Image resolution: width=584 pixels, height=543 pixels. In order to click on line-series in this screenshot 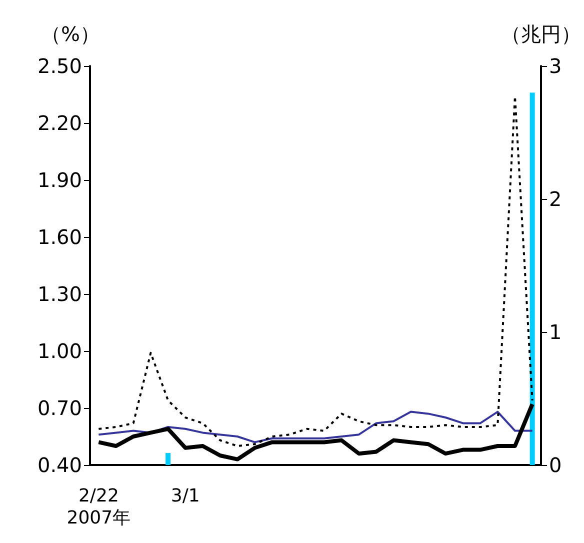, I will do `click(316, 427)`.